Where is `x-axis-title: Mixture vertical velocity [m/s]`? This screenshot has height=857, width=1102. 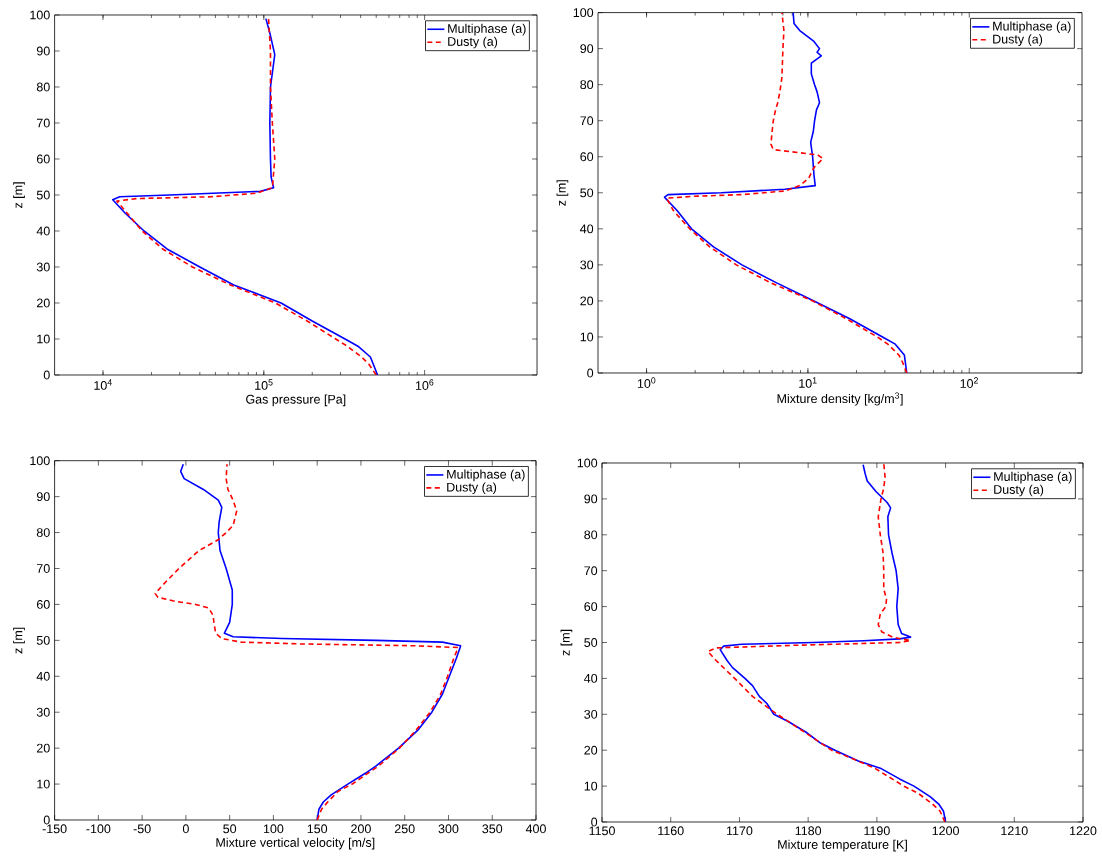
x-axis-title: Mixture vertical velocity [m/s] is located at coordinates (295, 843).